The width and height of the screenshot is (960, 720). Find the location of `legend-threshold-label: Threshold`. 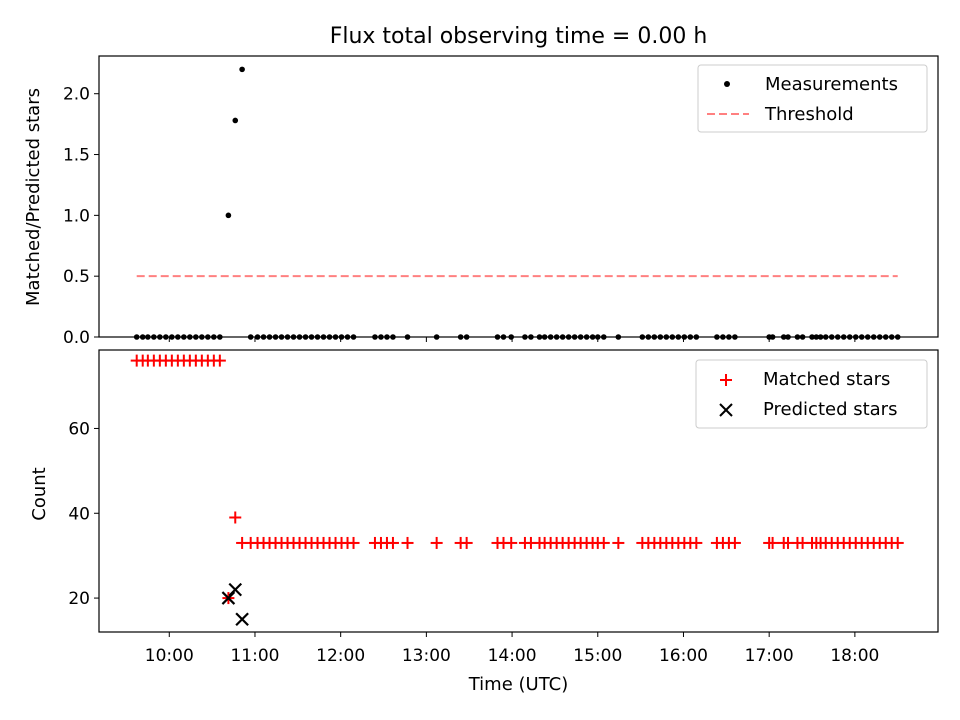

legend-threshold-label: Threshold is located at coordinates (809, 114).